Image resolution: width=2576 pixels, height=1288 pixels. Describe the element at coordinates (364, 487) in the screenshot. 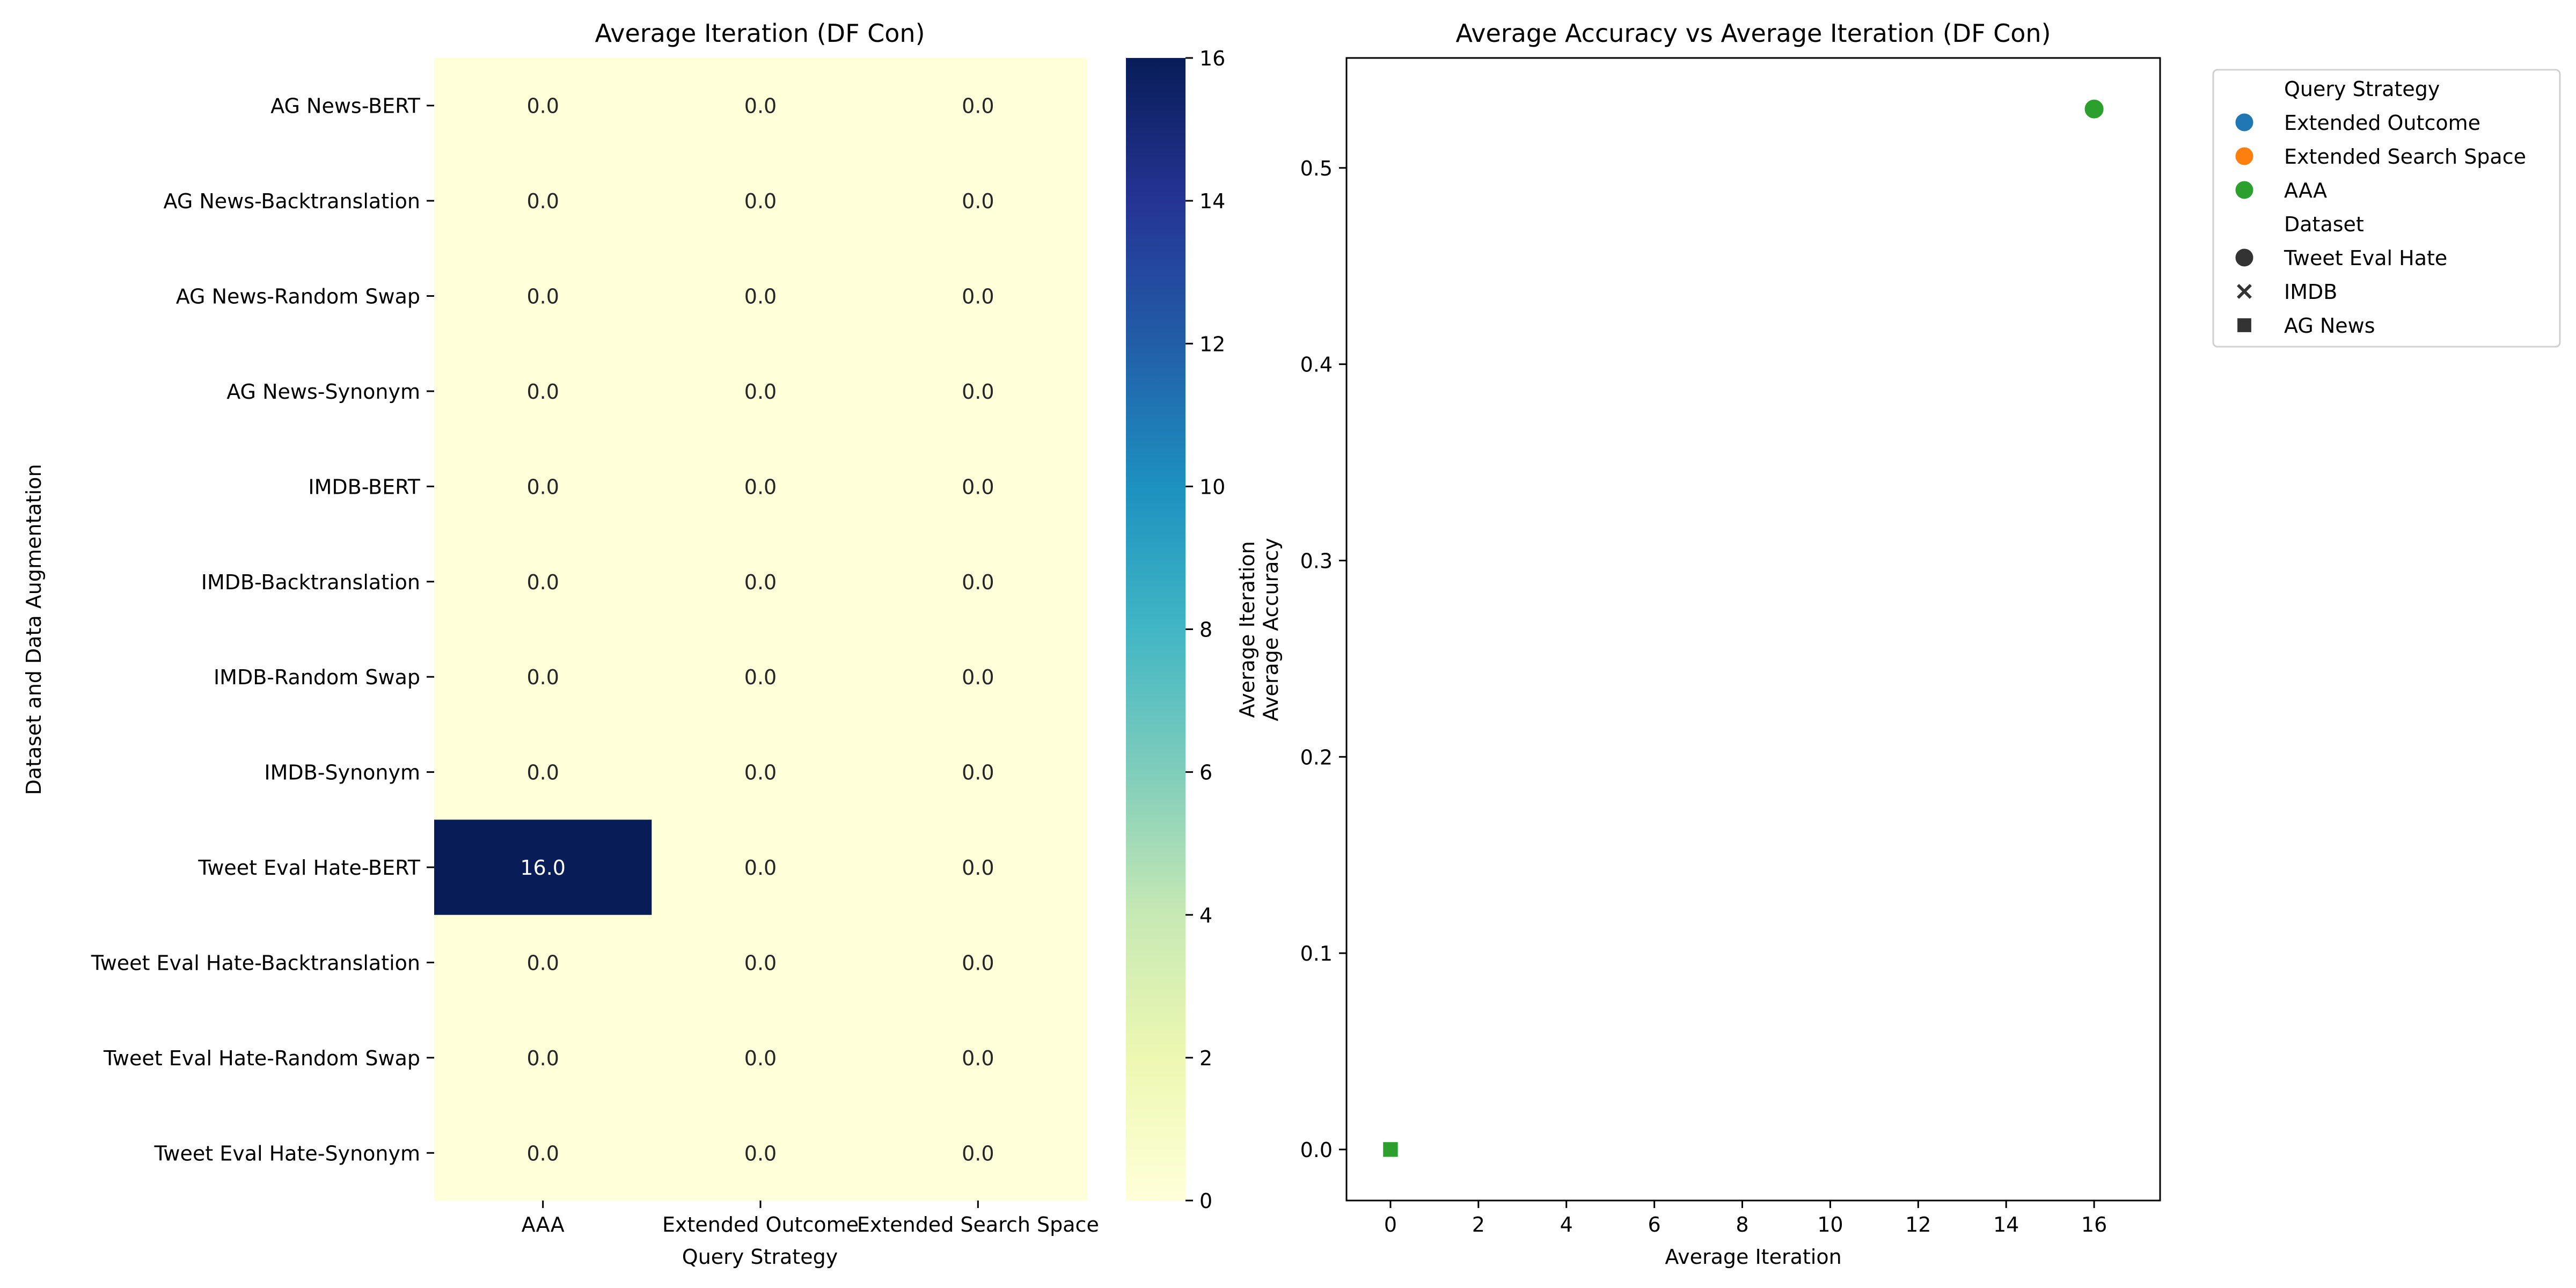

I see `heatmap-row-label: IMDB-BERT` at that location.